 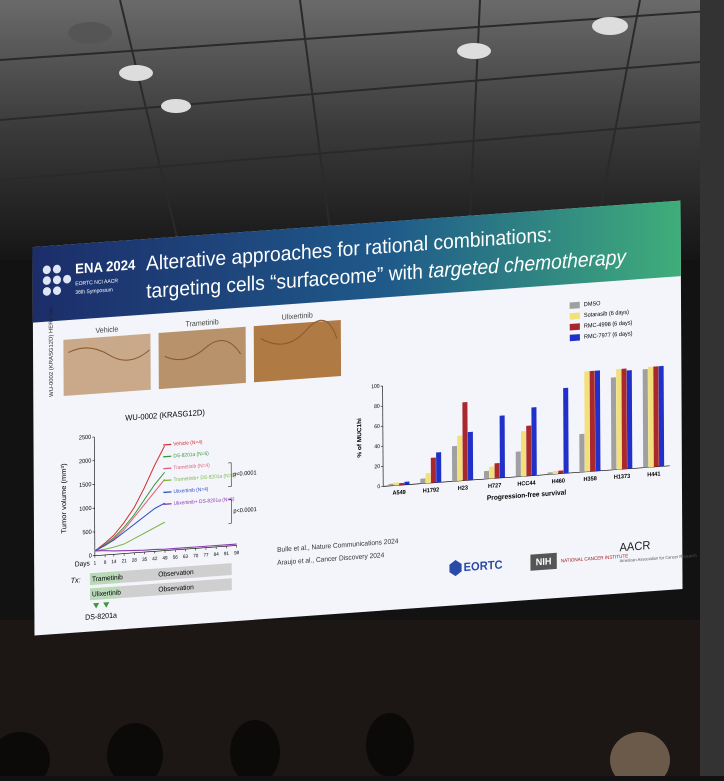 What do you see at coordinates (226, 554) in the screenshot?
I see `x-tick-label: 91` at bounding box center [226, 554].